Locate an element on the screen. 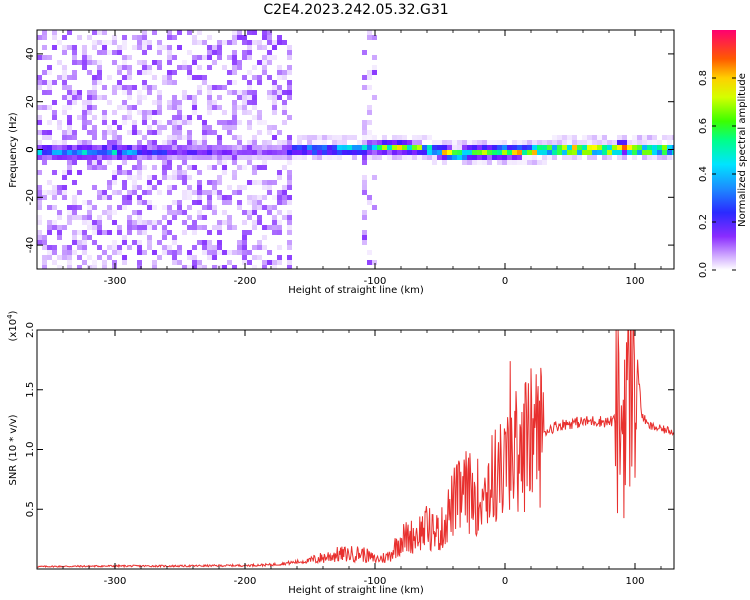  spectrogram-y-axis-label: Frequency (Hz) is located at coordinates (13, 150).